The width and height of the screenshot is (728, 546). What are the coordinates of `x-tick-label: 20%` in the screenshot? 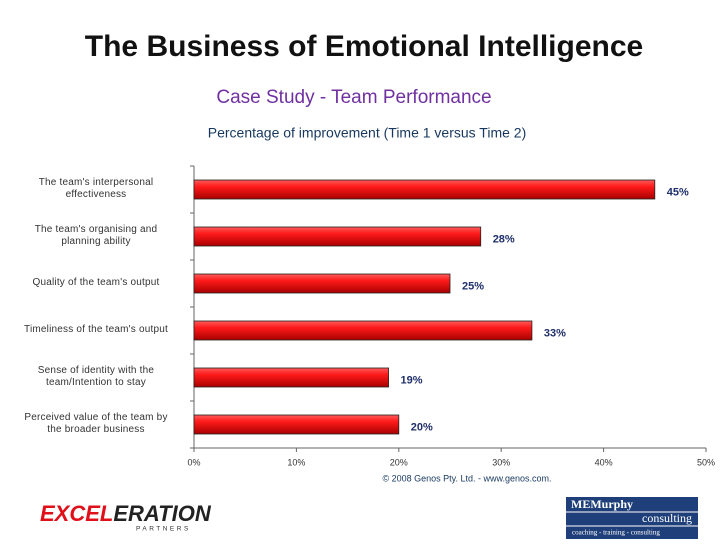 It's located at (399, 462).